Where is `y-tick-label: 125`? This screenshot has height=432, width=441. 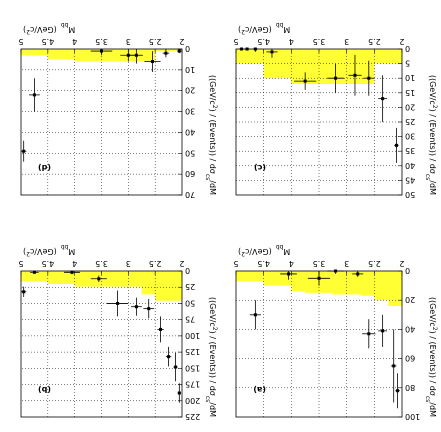 y-tick-label: 125 is located at coordinates (192, 351).